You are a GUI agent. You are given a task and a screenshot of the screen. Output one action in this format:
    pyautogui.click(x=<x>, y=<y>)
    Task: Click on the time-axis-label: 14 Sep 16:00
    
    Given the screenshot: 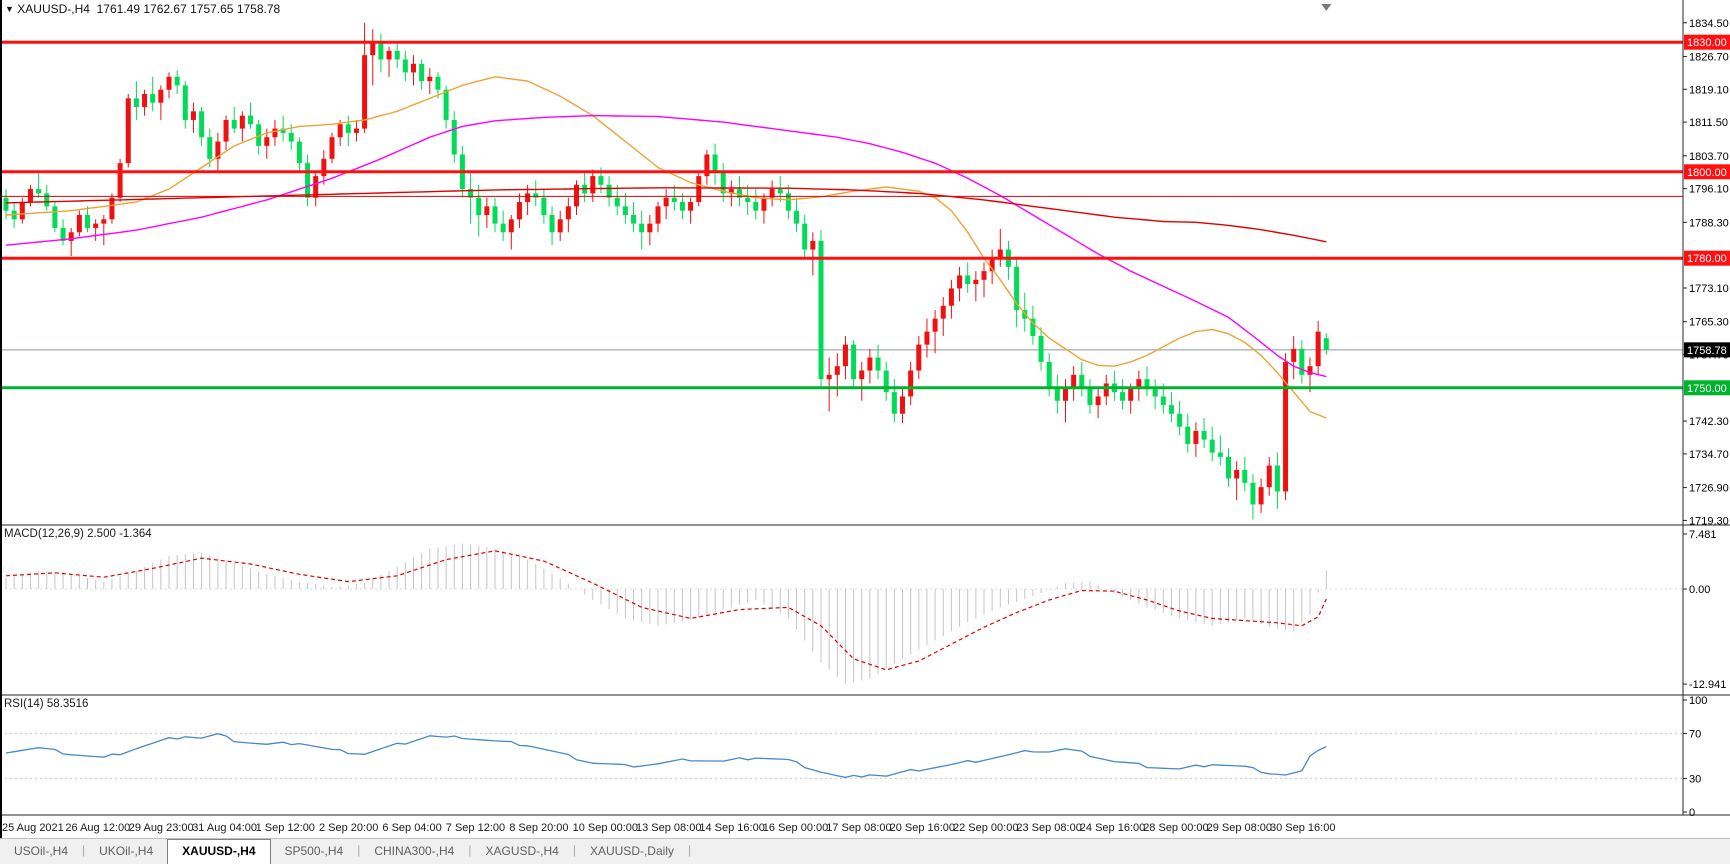 What is the action you would take?
    pyautogui.click(x=731, y=828)
    